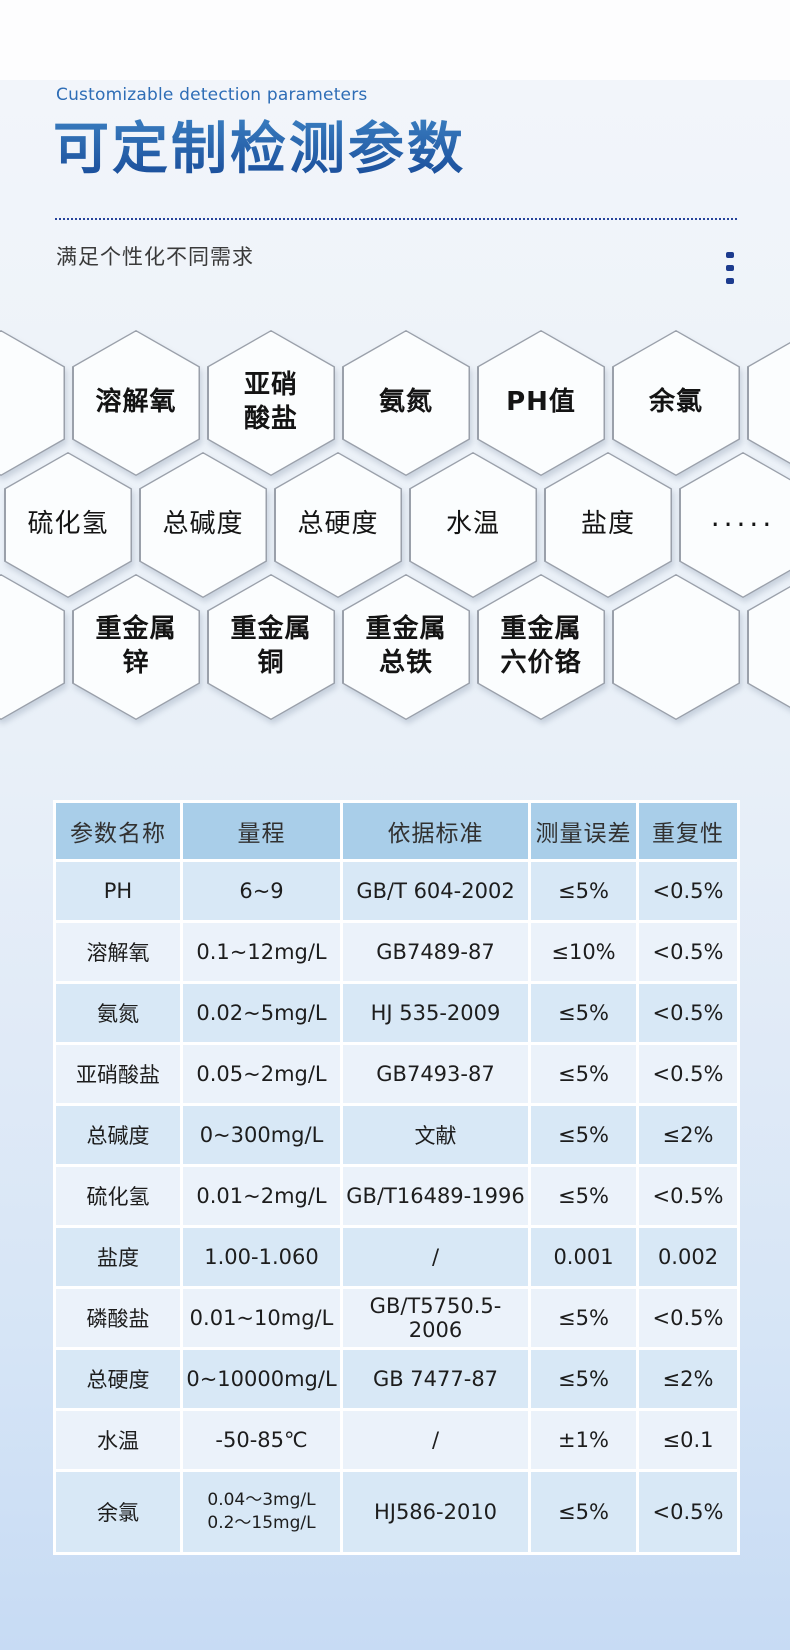  I want to click on table-cell: 磷酸盐, so click(118, 1318).